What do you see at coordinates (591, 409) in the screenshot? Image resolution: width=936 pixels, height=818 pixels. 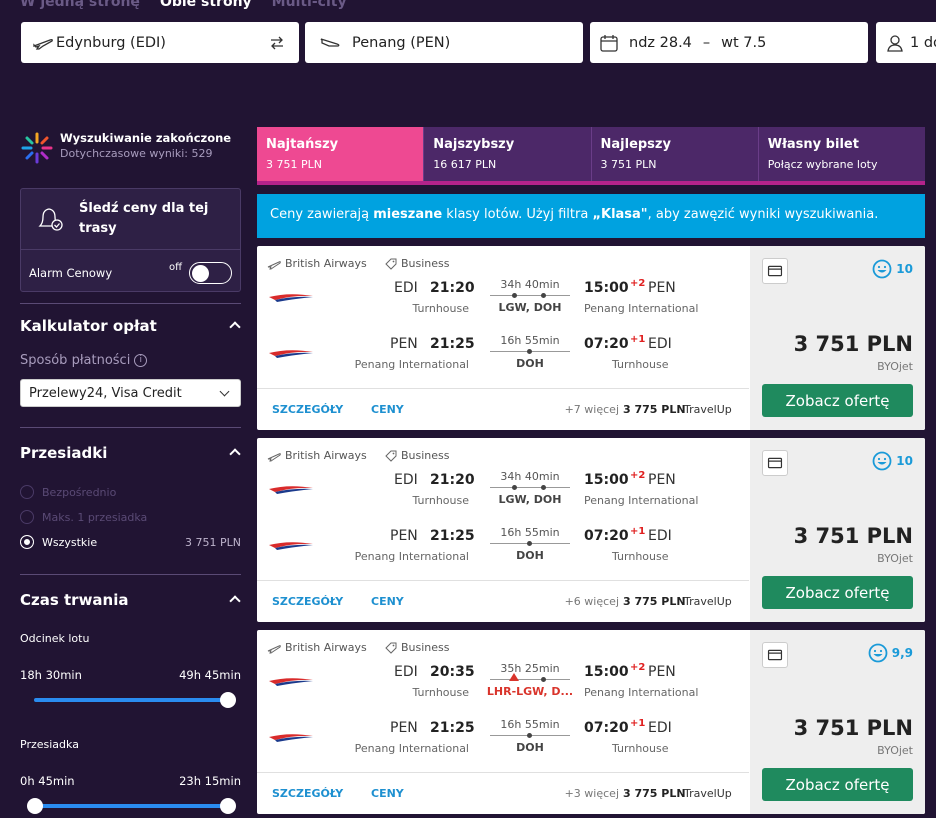 I see `more-offers-link: +7 więcej` at bounding box center [591, 409].